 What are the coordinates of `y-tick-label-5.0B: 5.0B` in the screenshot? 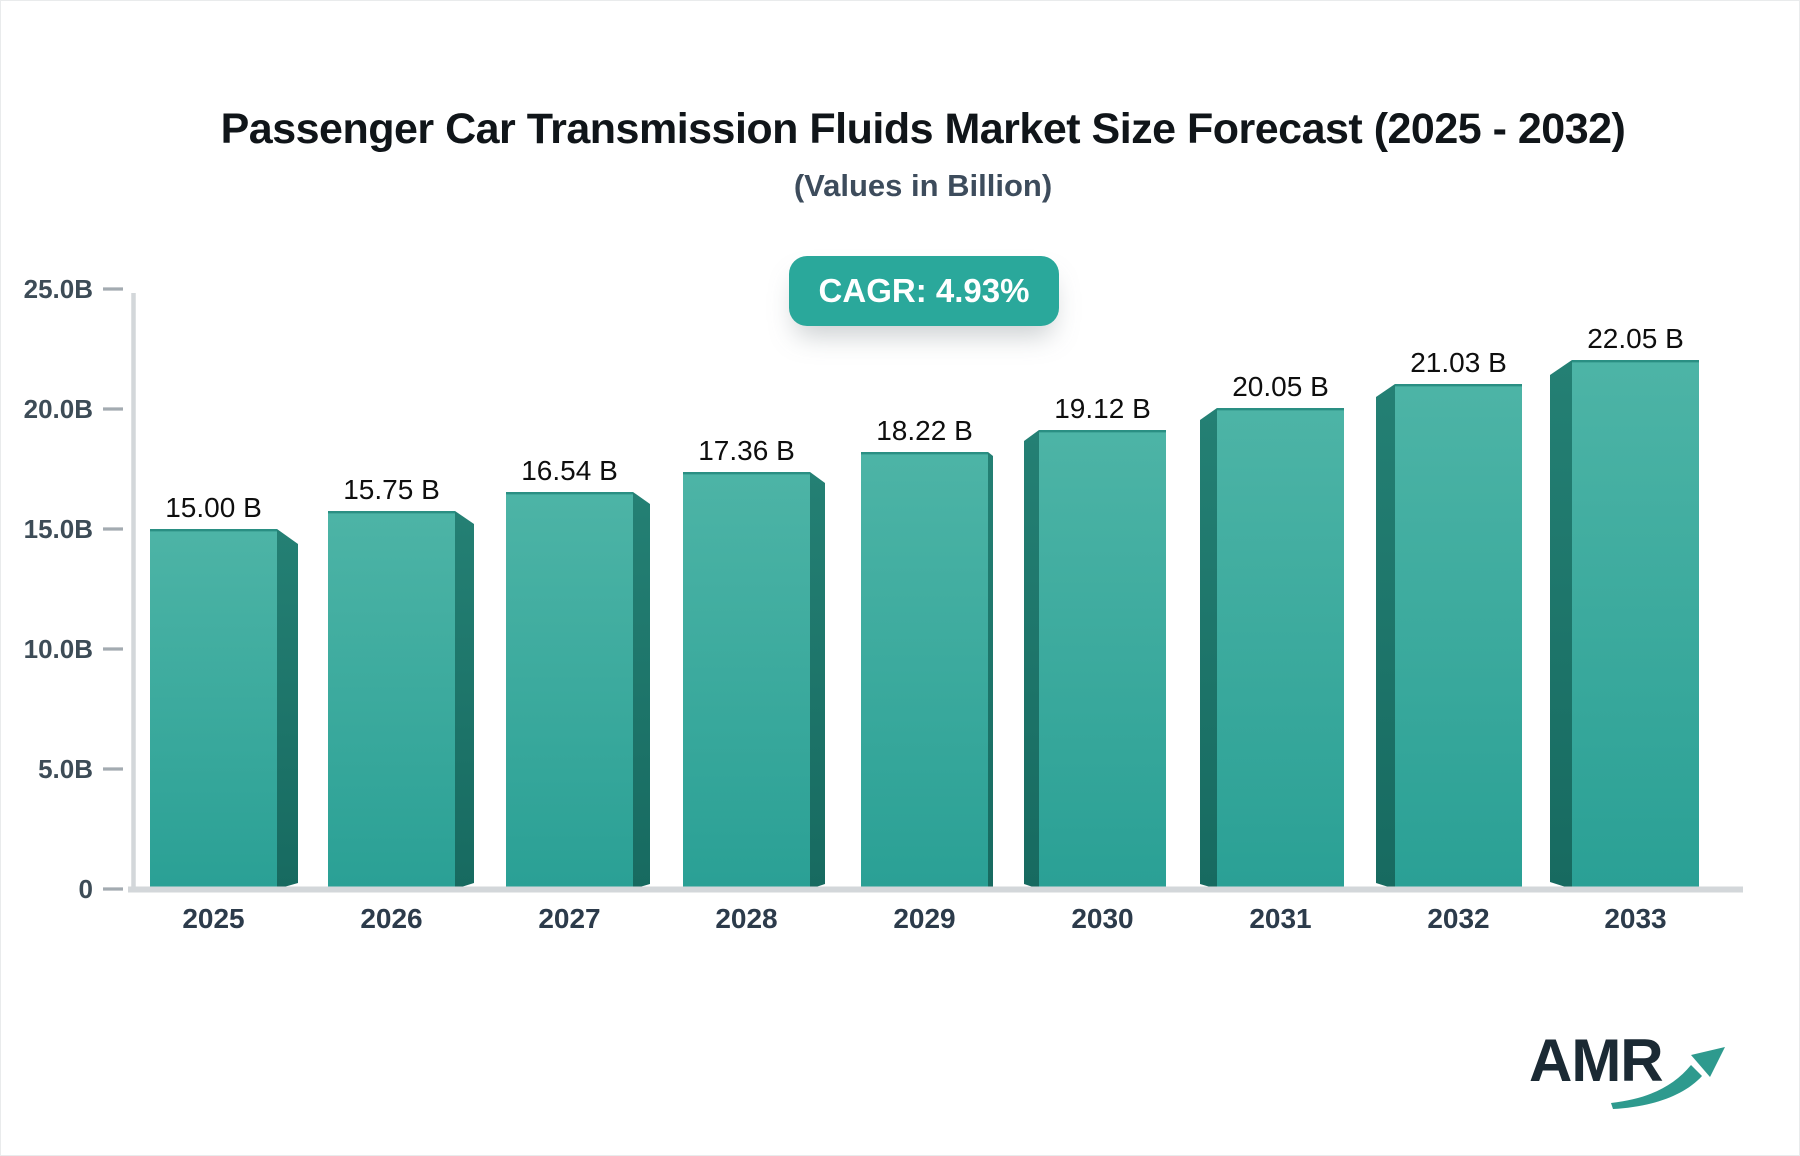 It's located at (65, 769).